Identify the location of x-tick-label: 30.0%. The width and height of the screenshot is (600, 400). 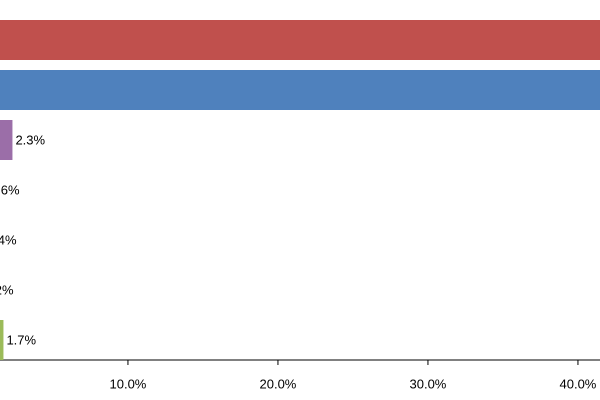
(428, 383).